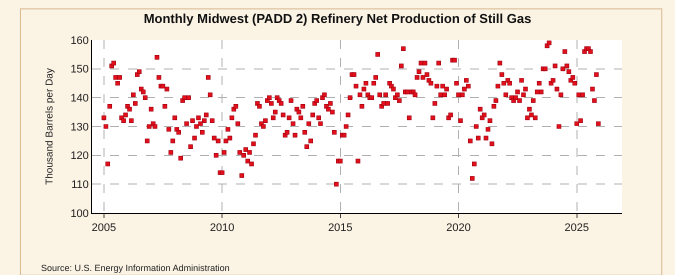 The width and height of the screenshot is (675, 275). Describe the element at coordinates (79, 214) in the screenshot. I see `y-tick-label: 100` at that location.